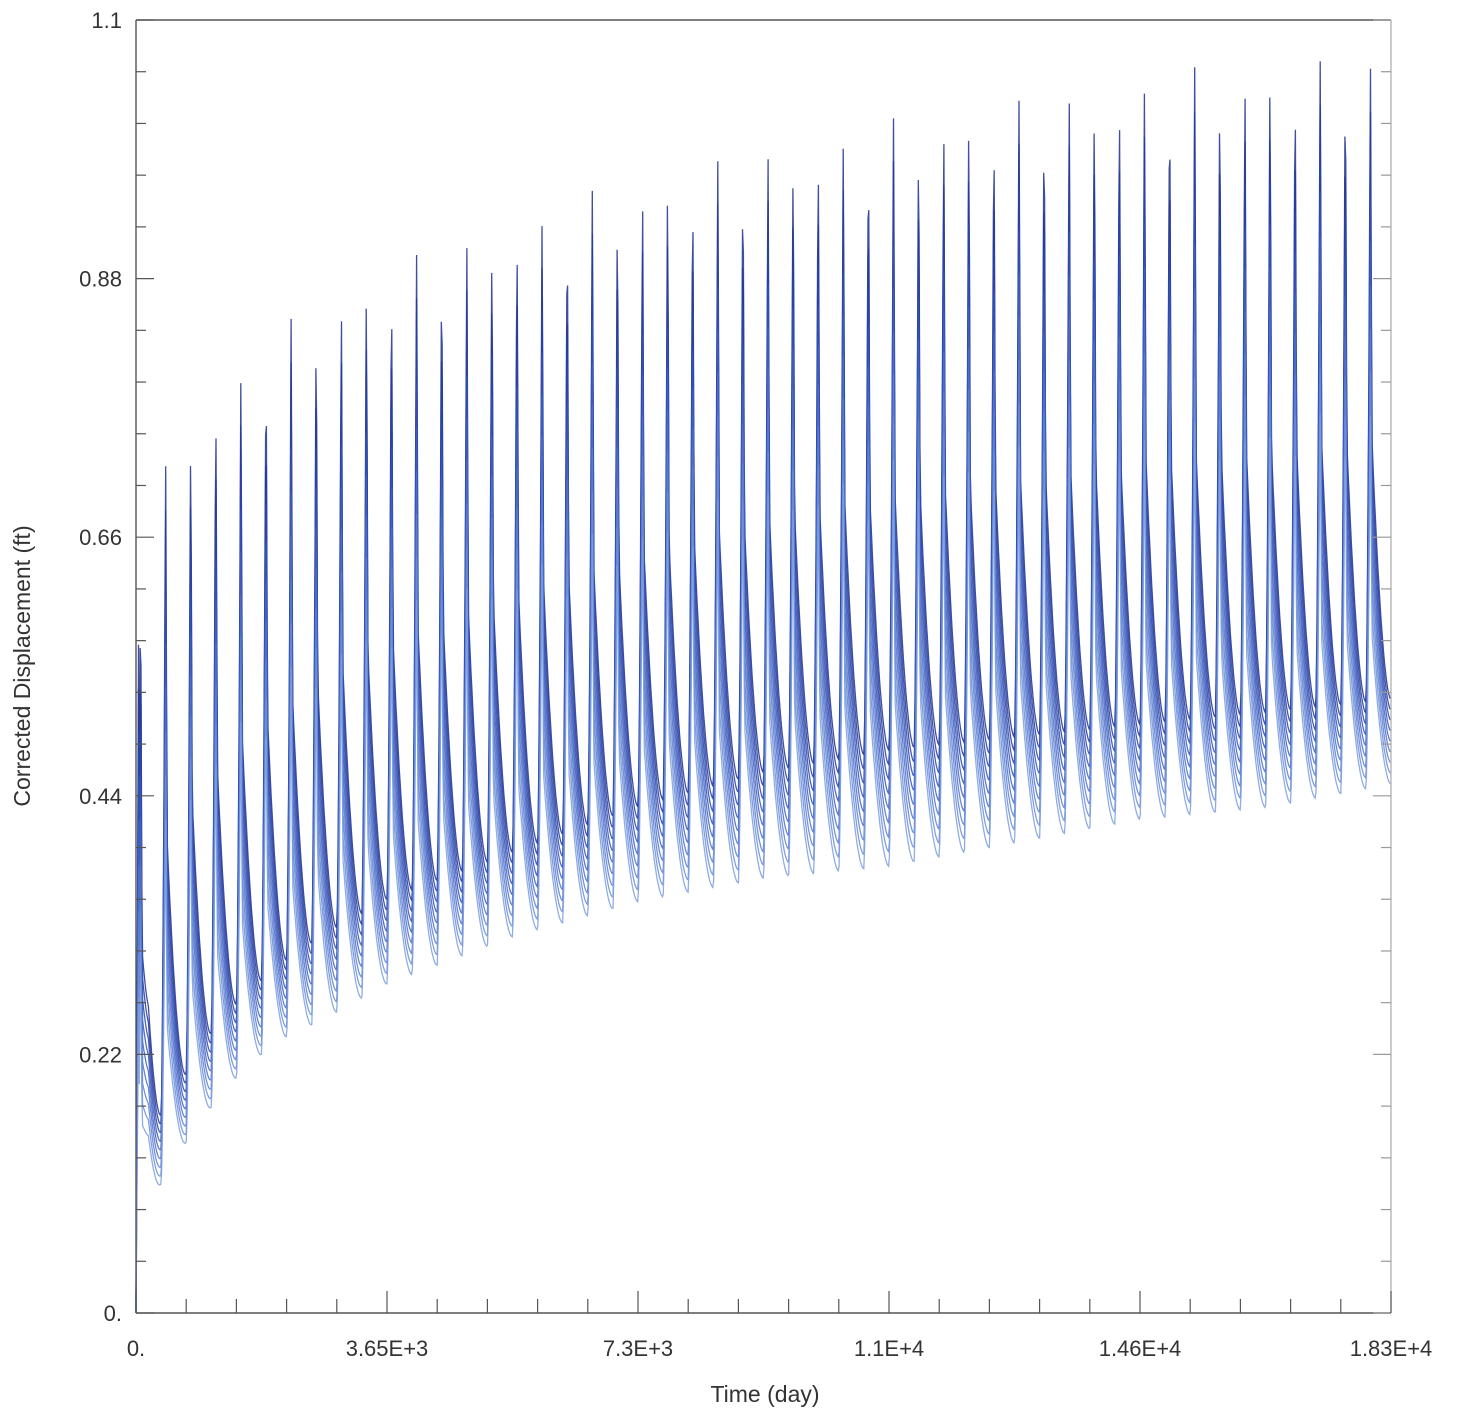 The image size is (1467, 1413). Describe the element at coordinates (22, 665) in the screenshot. I see `y-axis-title: Corrected Displacement (ft)` at that location.